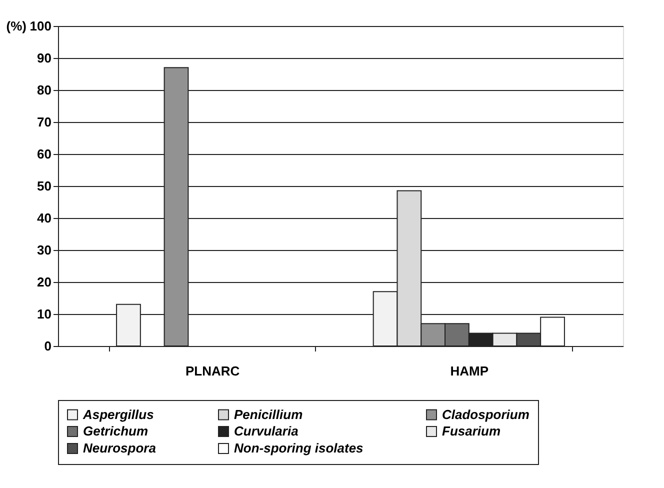  What do you see at coordinates (44, 186) in the screenshot?
I see `y-tick-label: 50` at bounding box center [44, 186].